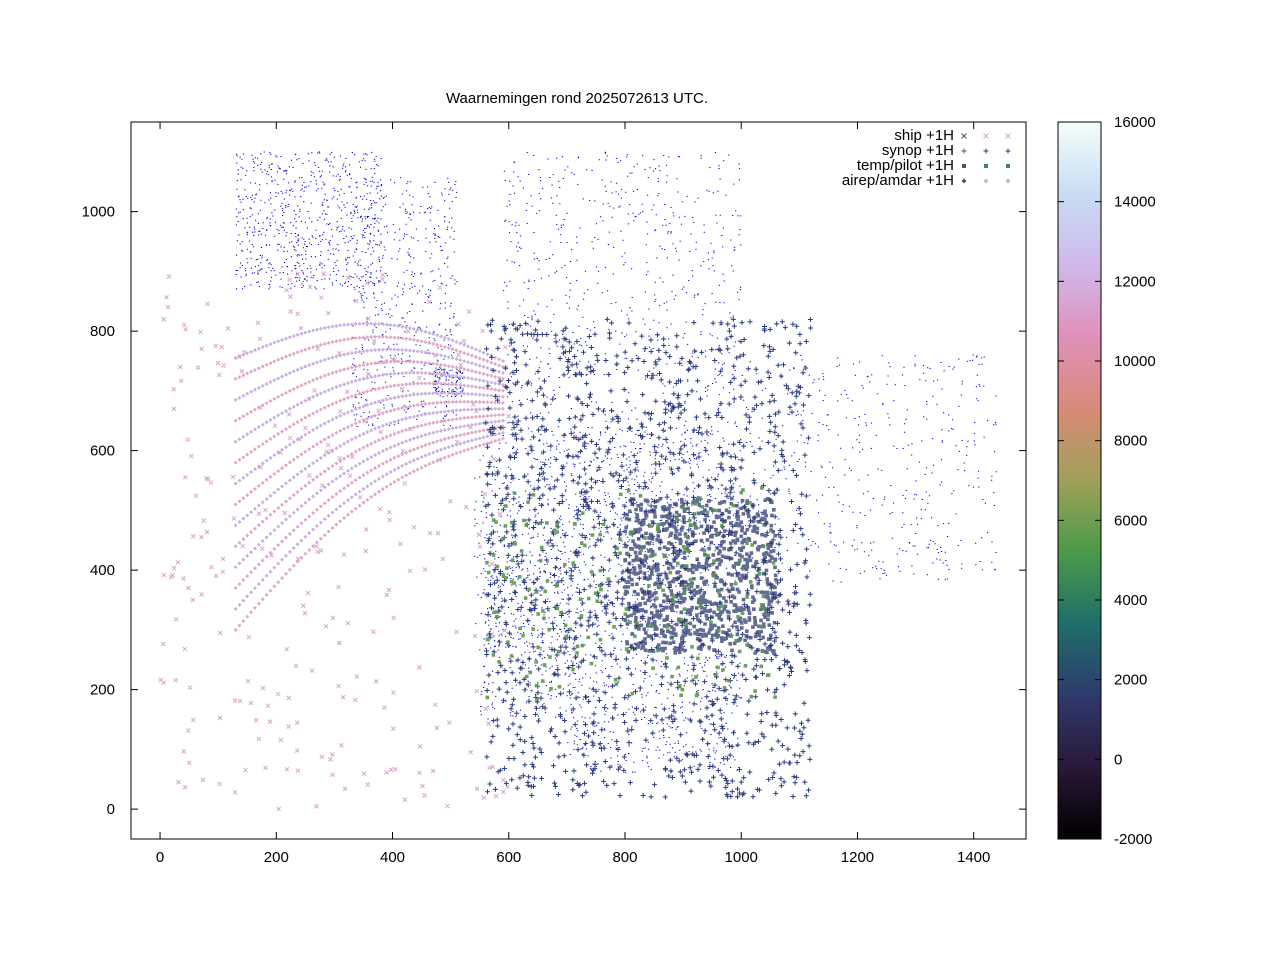 The width and height of the screenshot is (1280, 960). I want to click on x-tick-label: 1200, so click(857, 857).